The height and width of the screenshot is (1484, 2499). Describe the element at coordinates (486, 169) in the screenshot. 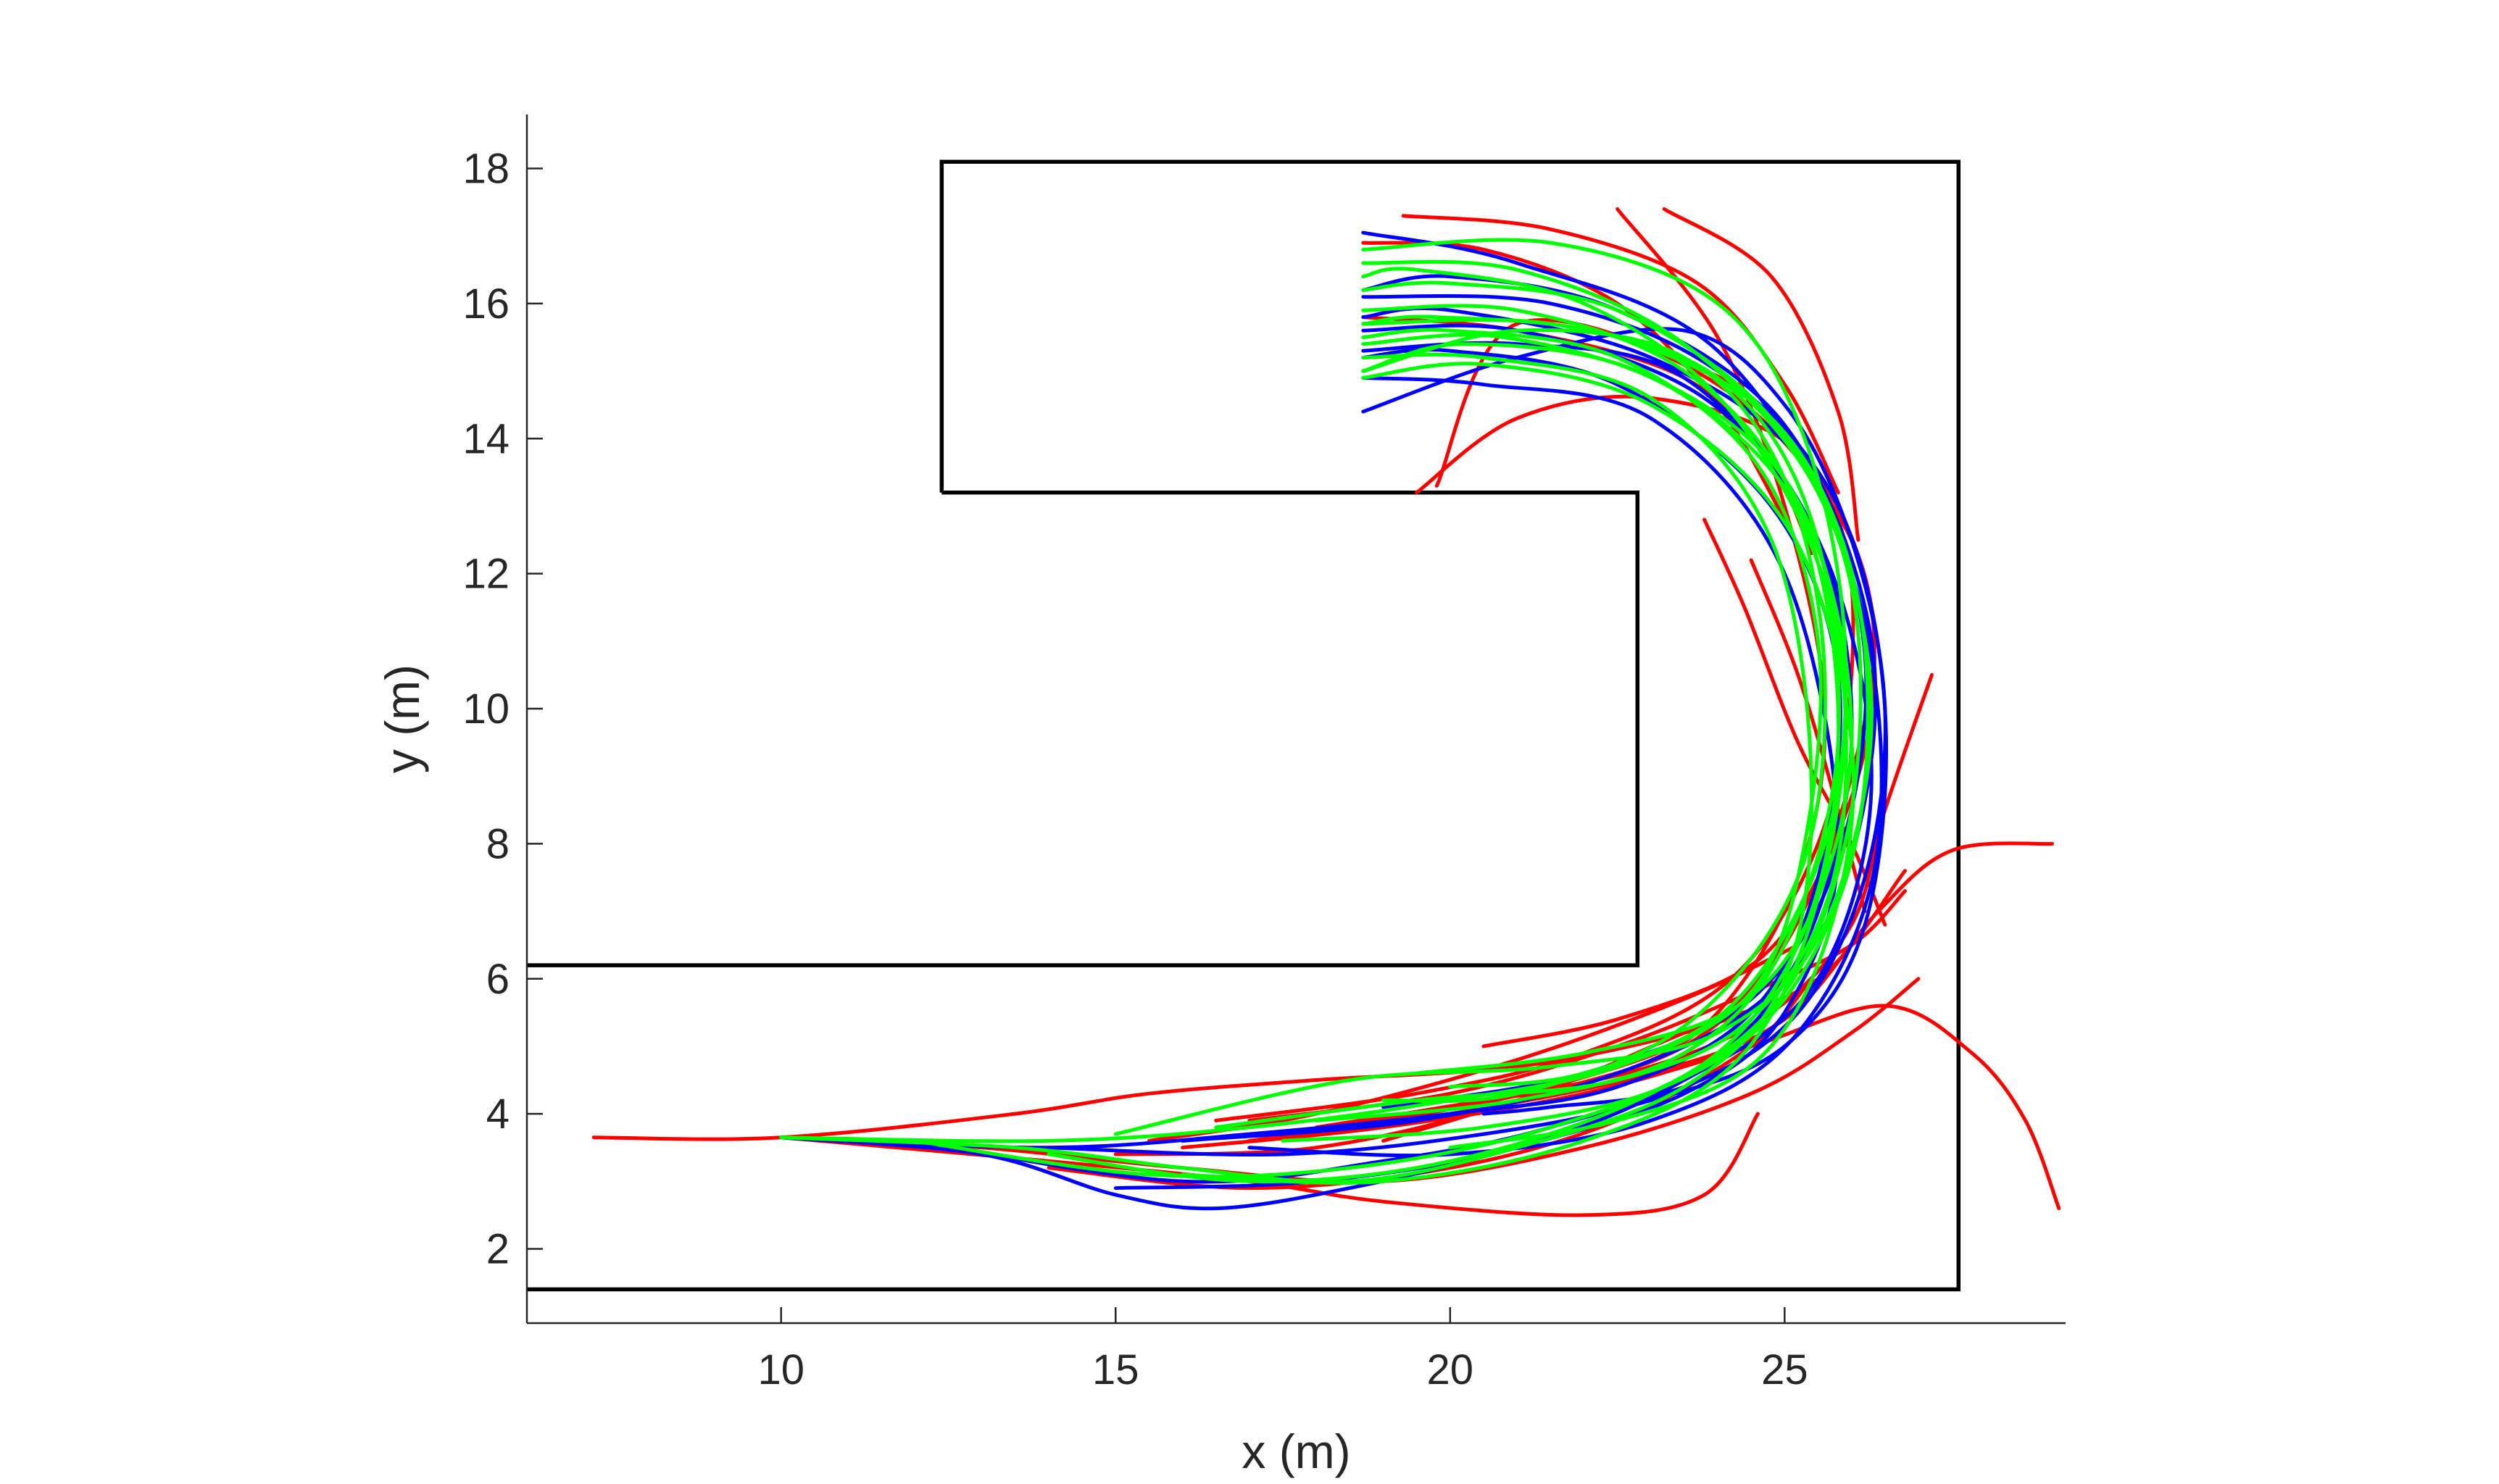

I see `y-tick-label: 18` at that location.